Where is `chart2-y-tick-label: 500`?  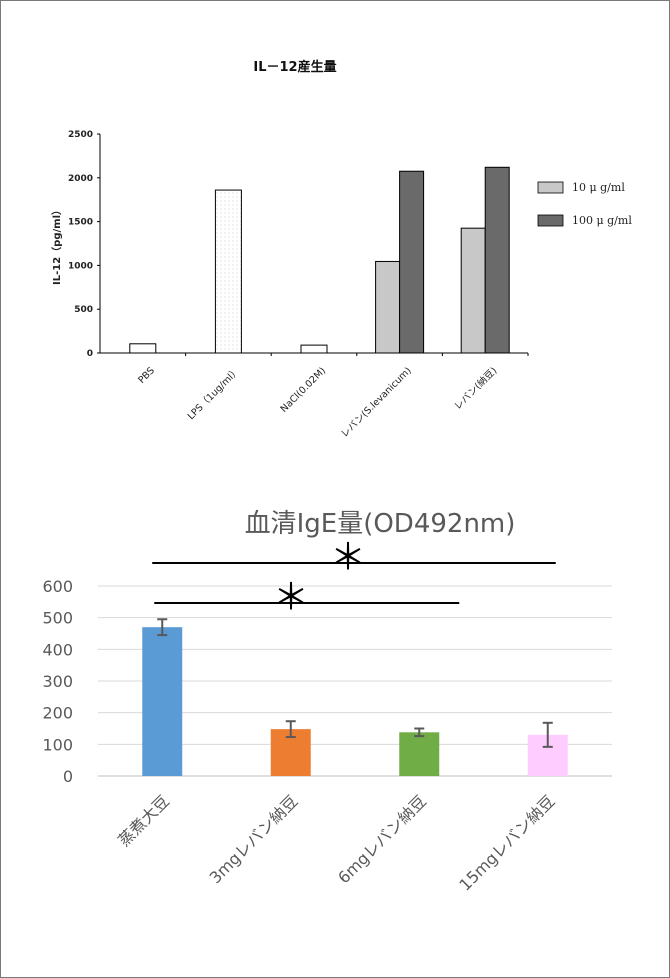
chart2-y-tick-label: 500 is located at coordinates (57, 618).